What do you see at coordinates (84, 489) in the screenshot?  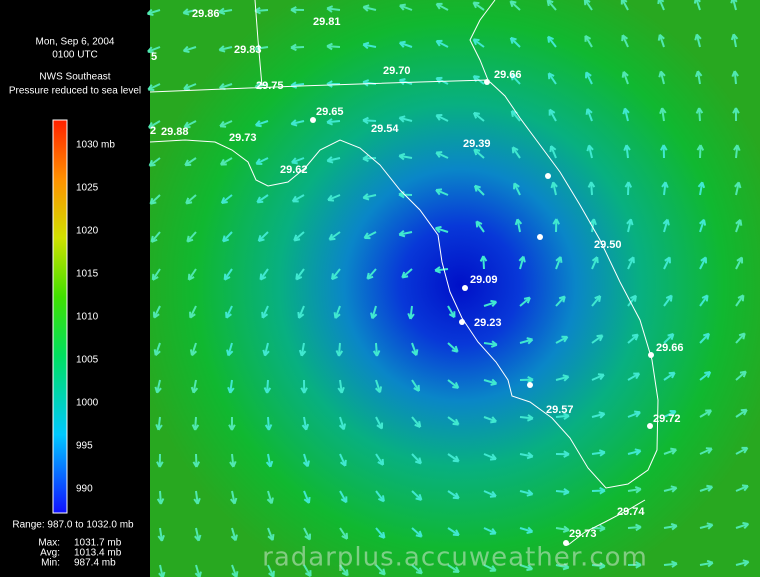 I see `scale-label: 990` at bounding box center [84, 489].